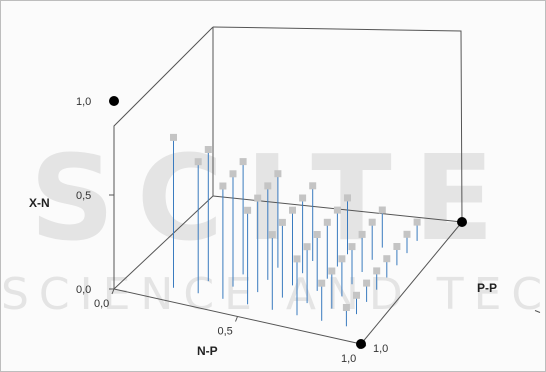 The width and height of the screenshot is (546, 372). What do you see at coordinates (83, 196) in the screenshot?
I see `z-tick-label: 0,5` at bounding box center [83, 196].